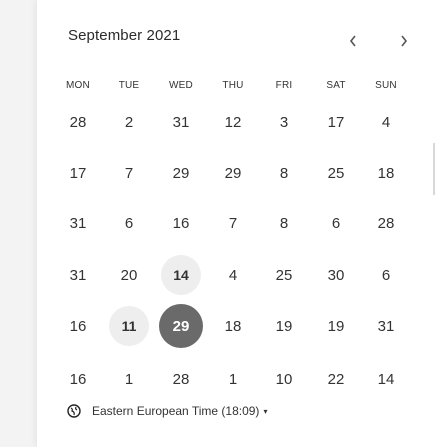 The height and width of the screenshot is (447, 438). I want to click on day-cell: 3, so click(284, 122).